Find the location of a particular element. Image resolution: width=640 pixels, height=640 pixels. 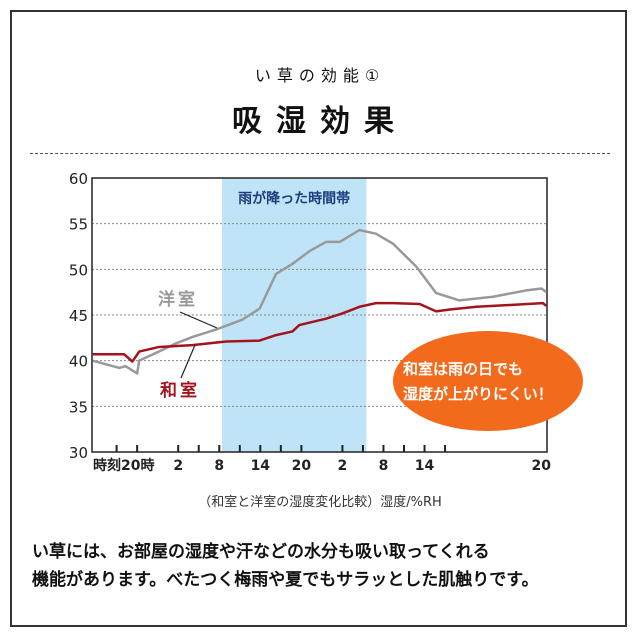

divider is located at coordinates (320, 153).